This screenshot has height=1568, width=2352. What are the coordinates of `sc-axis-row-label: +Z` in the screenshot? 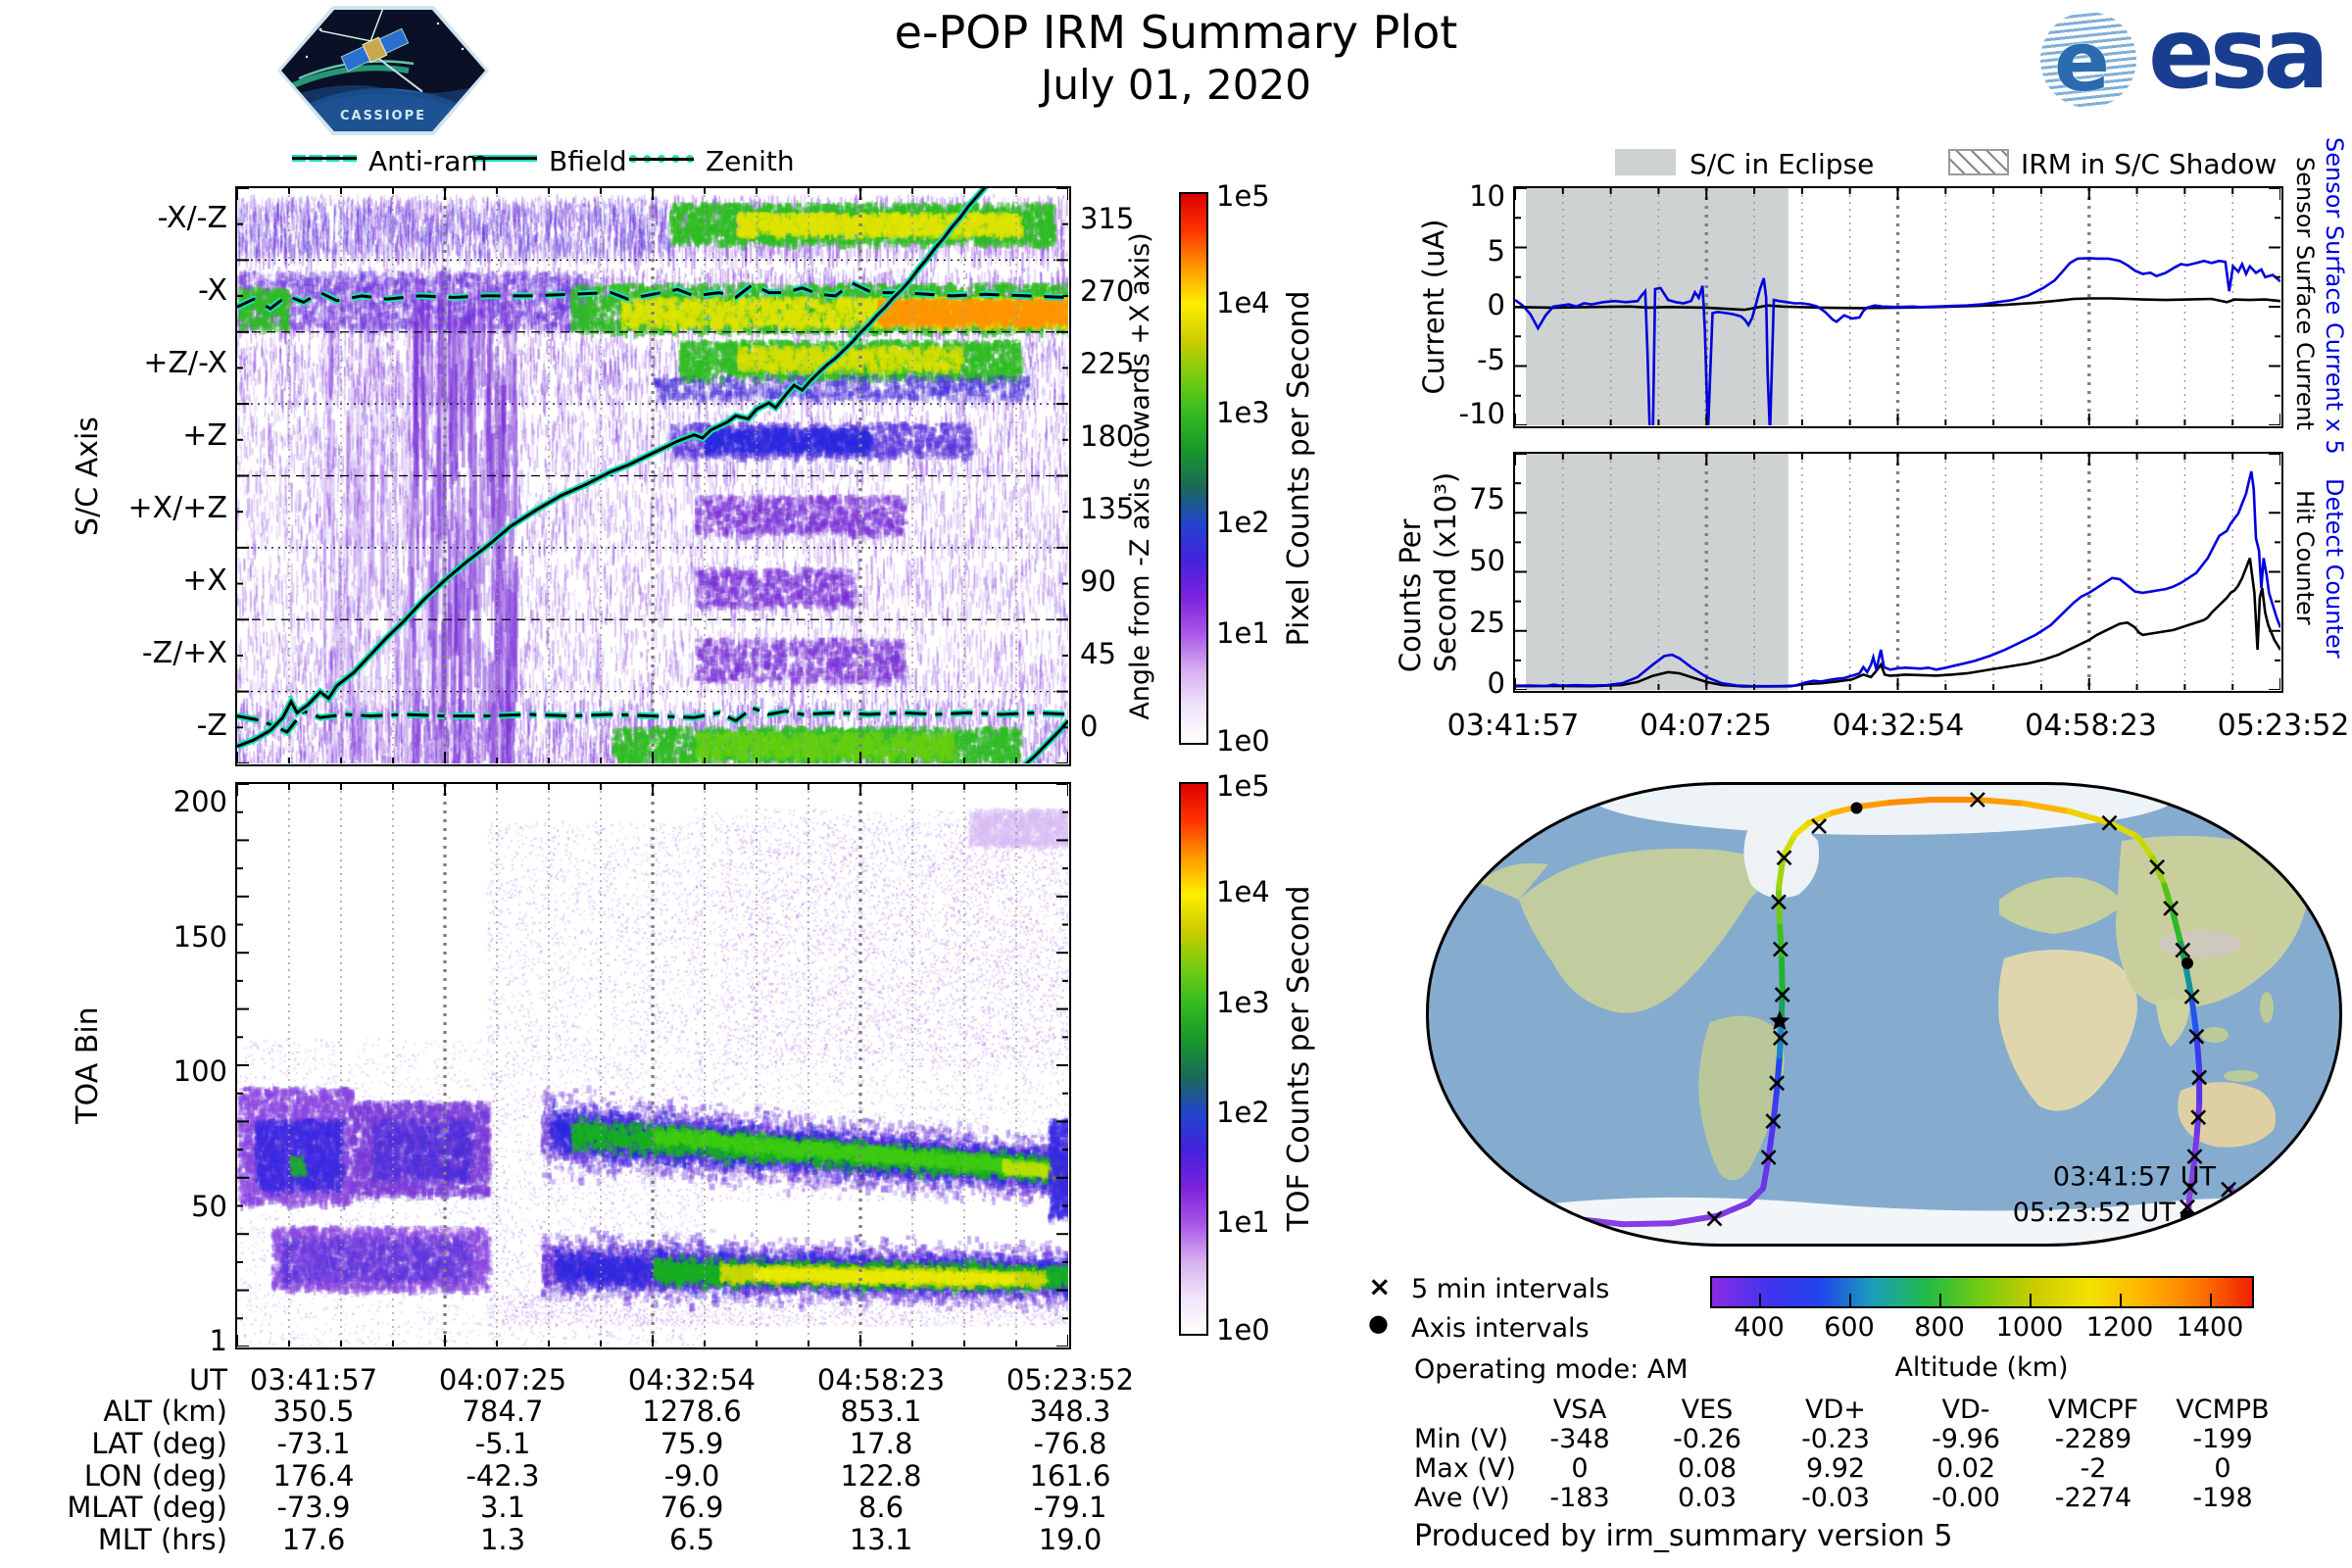 It's located at (204, 436).